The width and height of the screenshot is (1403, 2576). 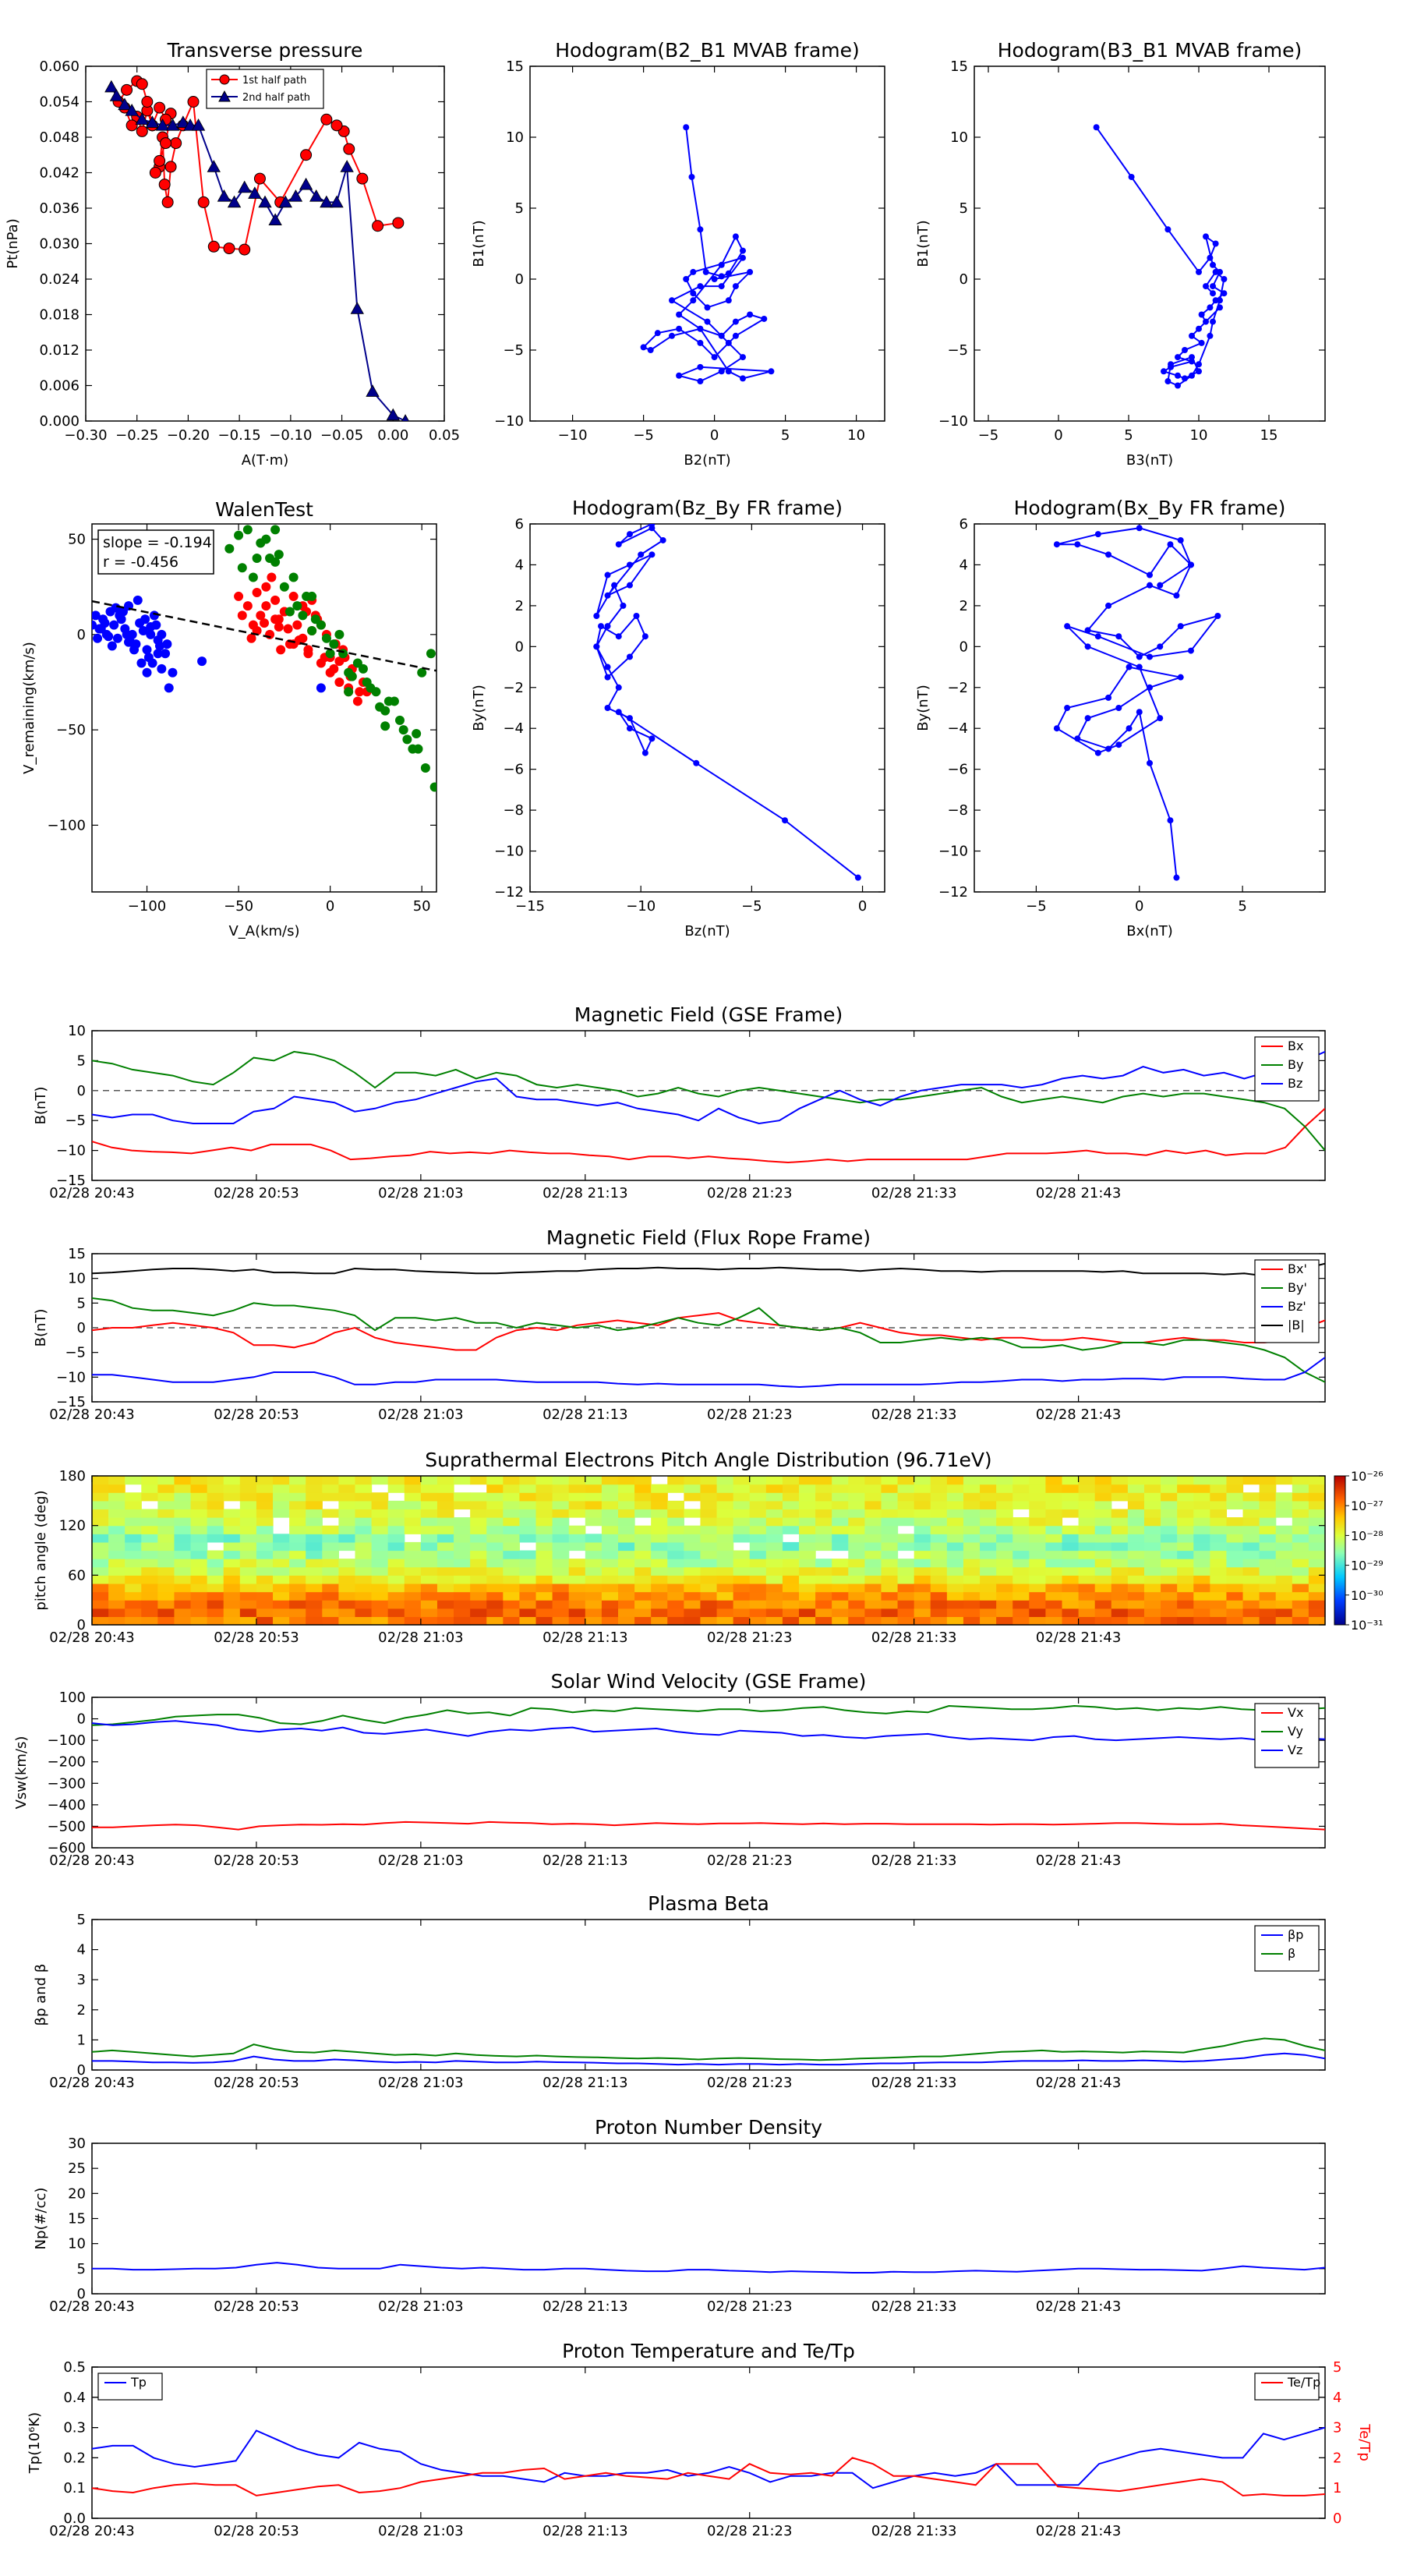 What do you see at coordinates (584, 1193) in the screenshot?
I see `x-tick-label: 02/28 21:13` at bounding box center [584, 1193].